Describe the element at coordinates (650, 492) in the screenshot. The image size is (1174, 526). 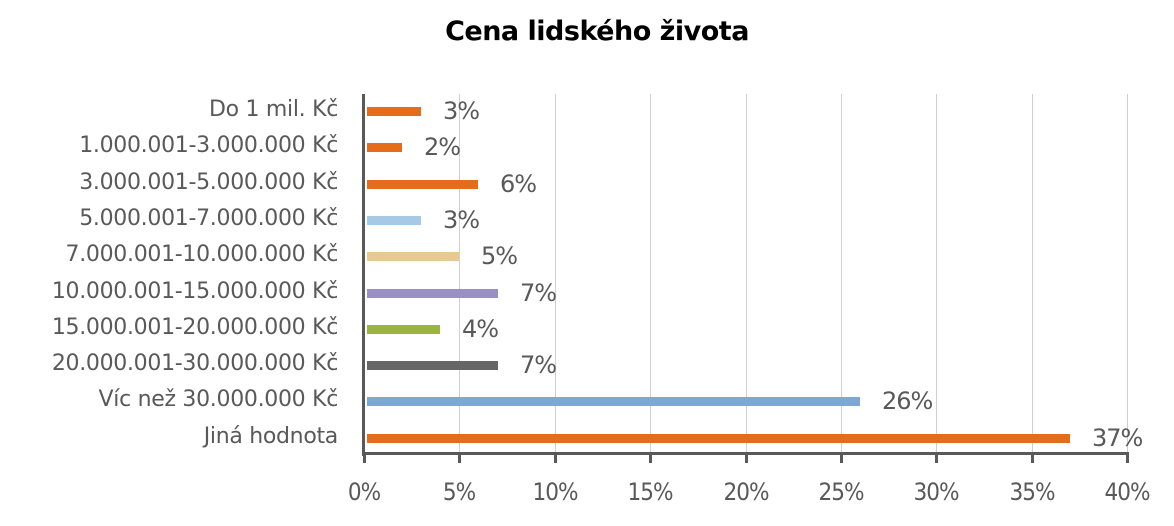
I see `x-tick-label: 15%` at that location.